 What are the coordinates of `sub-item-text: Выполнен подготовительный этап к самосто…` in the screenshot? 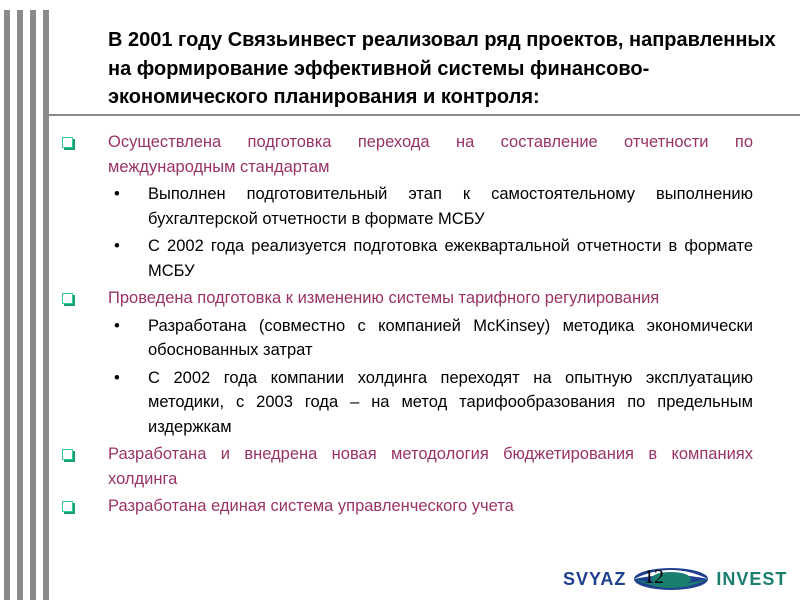 It's located at (450, 206).